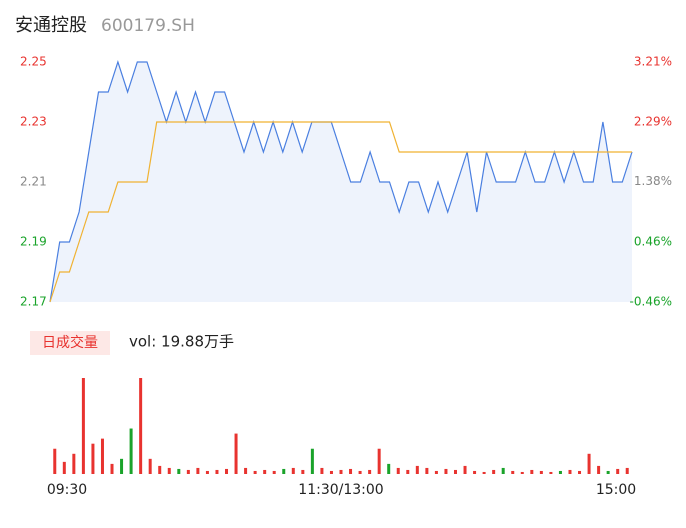 The image size is (686, 528). What do you see at coordinates (33, 242) in the screenshot?
I see `y-tick-label: 2.19` at bounding box center [33, 242].